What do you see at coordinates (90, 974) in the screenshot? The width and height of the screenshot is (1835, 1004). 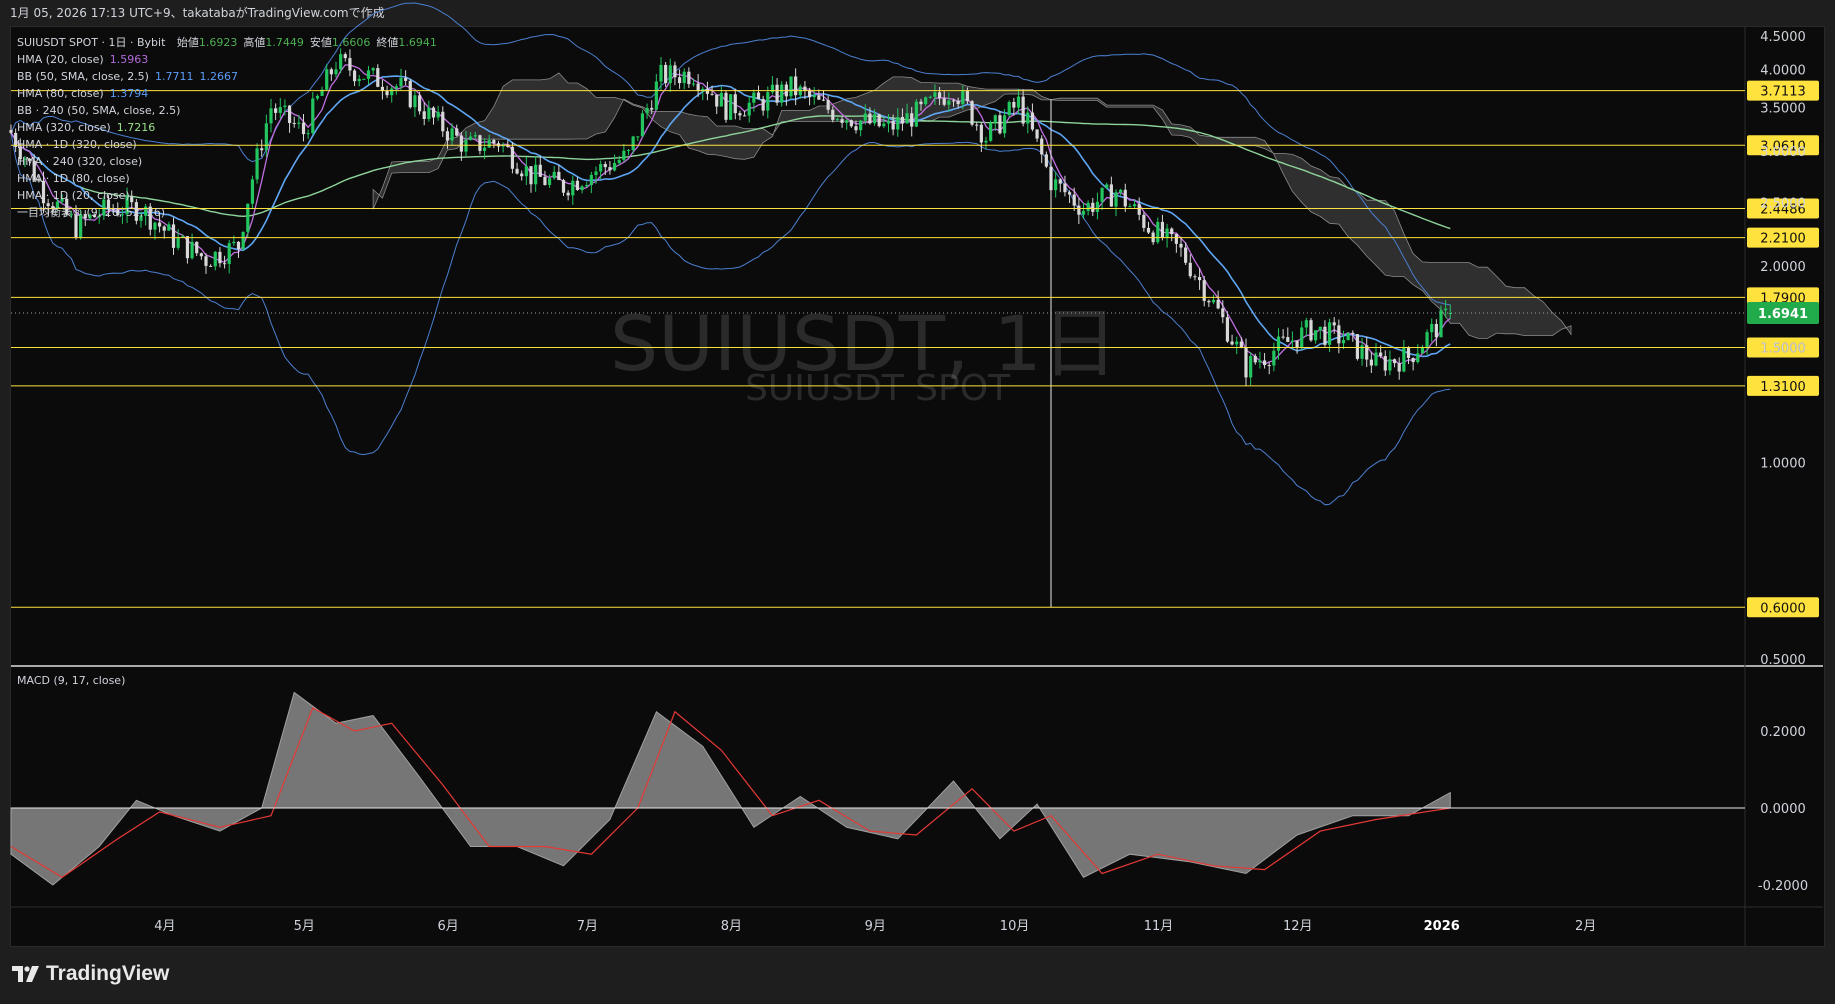 I see `tradingview-logo: TradingView` at bounding box center [90, 974].